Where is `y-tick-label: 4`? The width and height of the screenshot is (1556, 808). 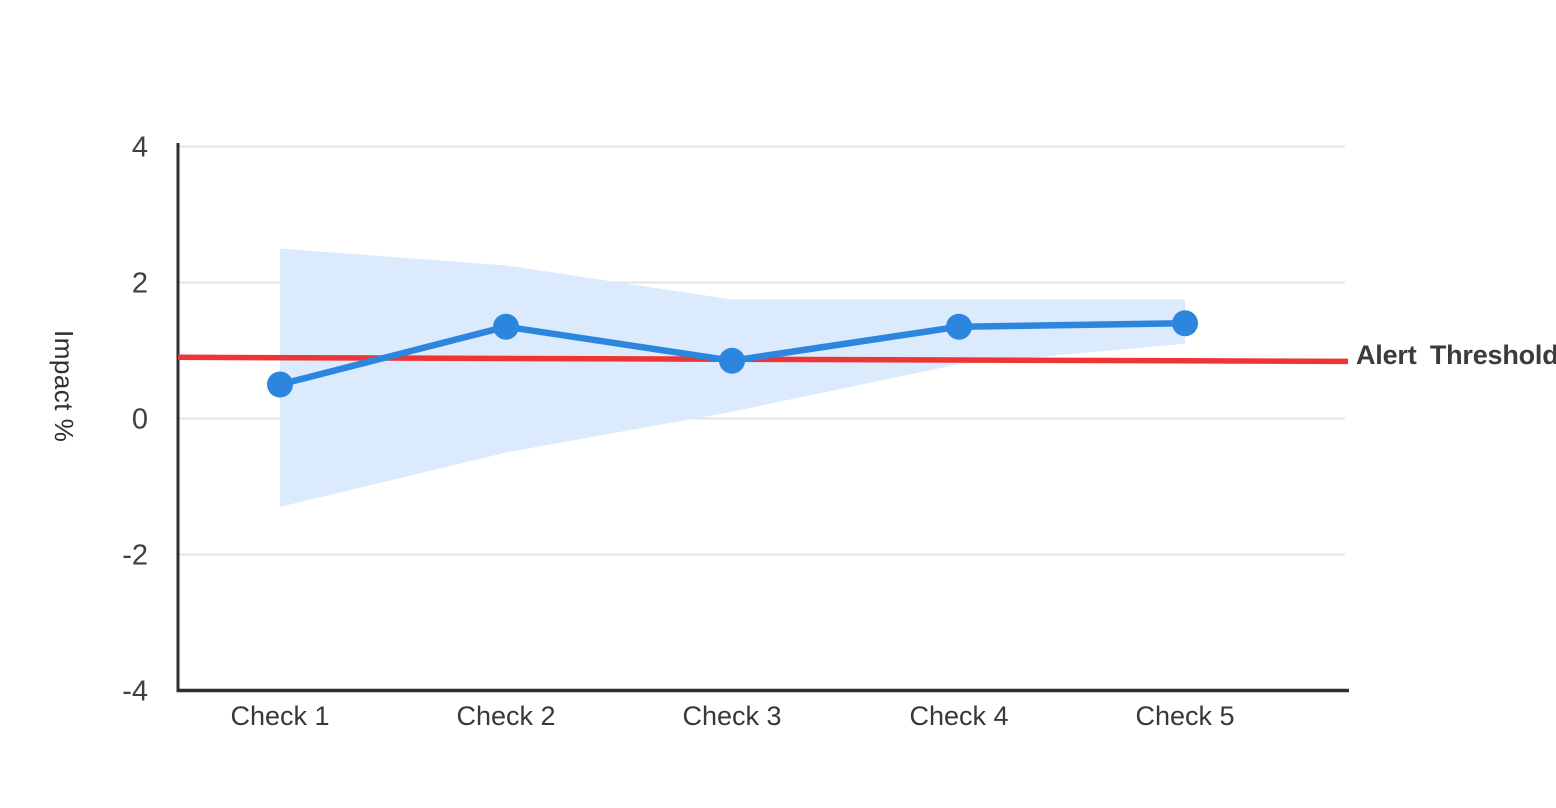 y-tick-label: 4 is located at coordinates (140, 148).